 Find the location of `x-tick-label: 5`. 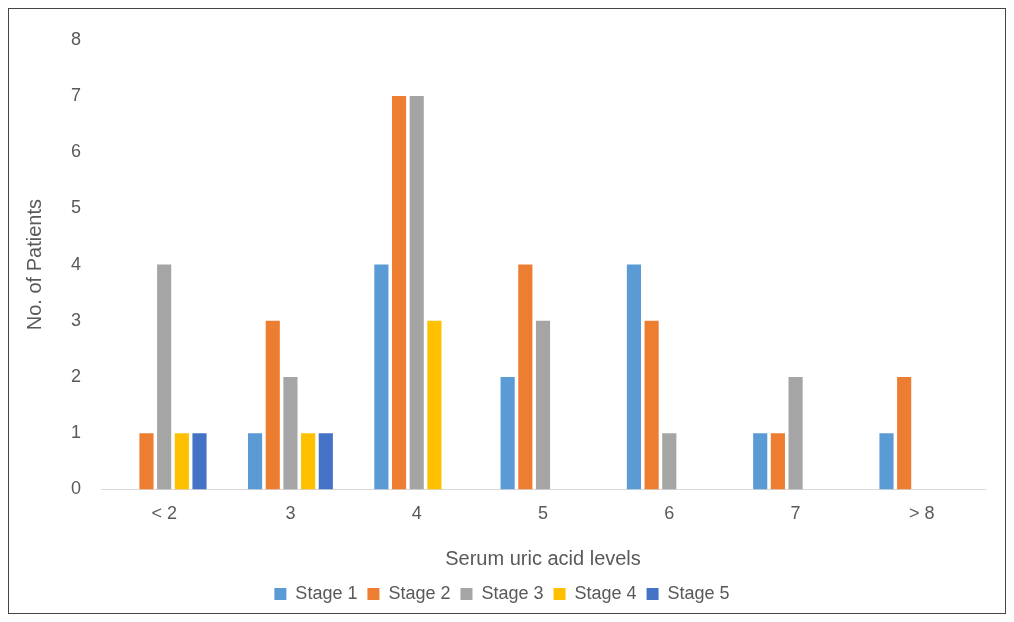

x-tick-label: 5 is located at coordinates (543, 513).